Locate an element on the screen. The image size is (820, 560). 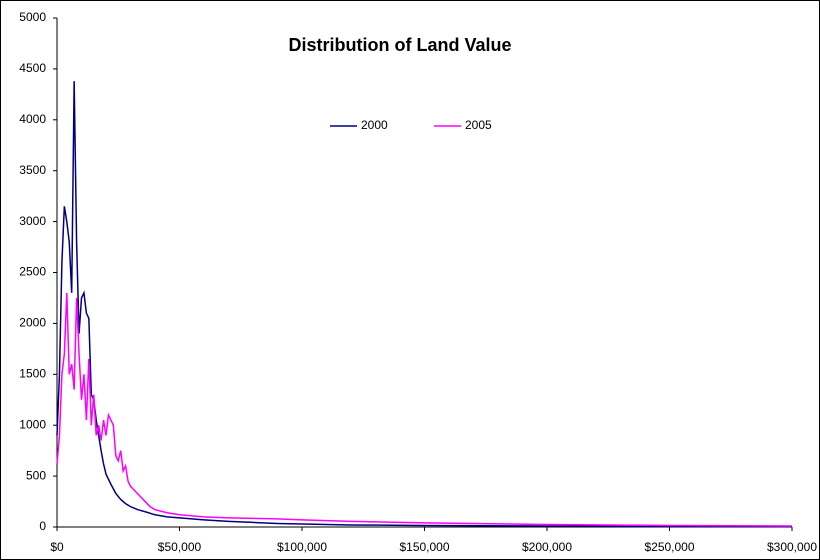
chart-title: Distribution of Land Value is located at coordinates (399, 45).